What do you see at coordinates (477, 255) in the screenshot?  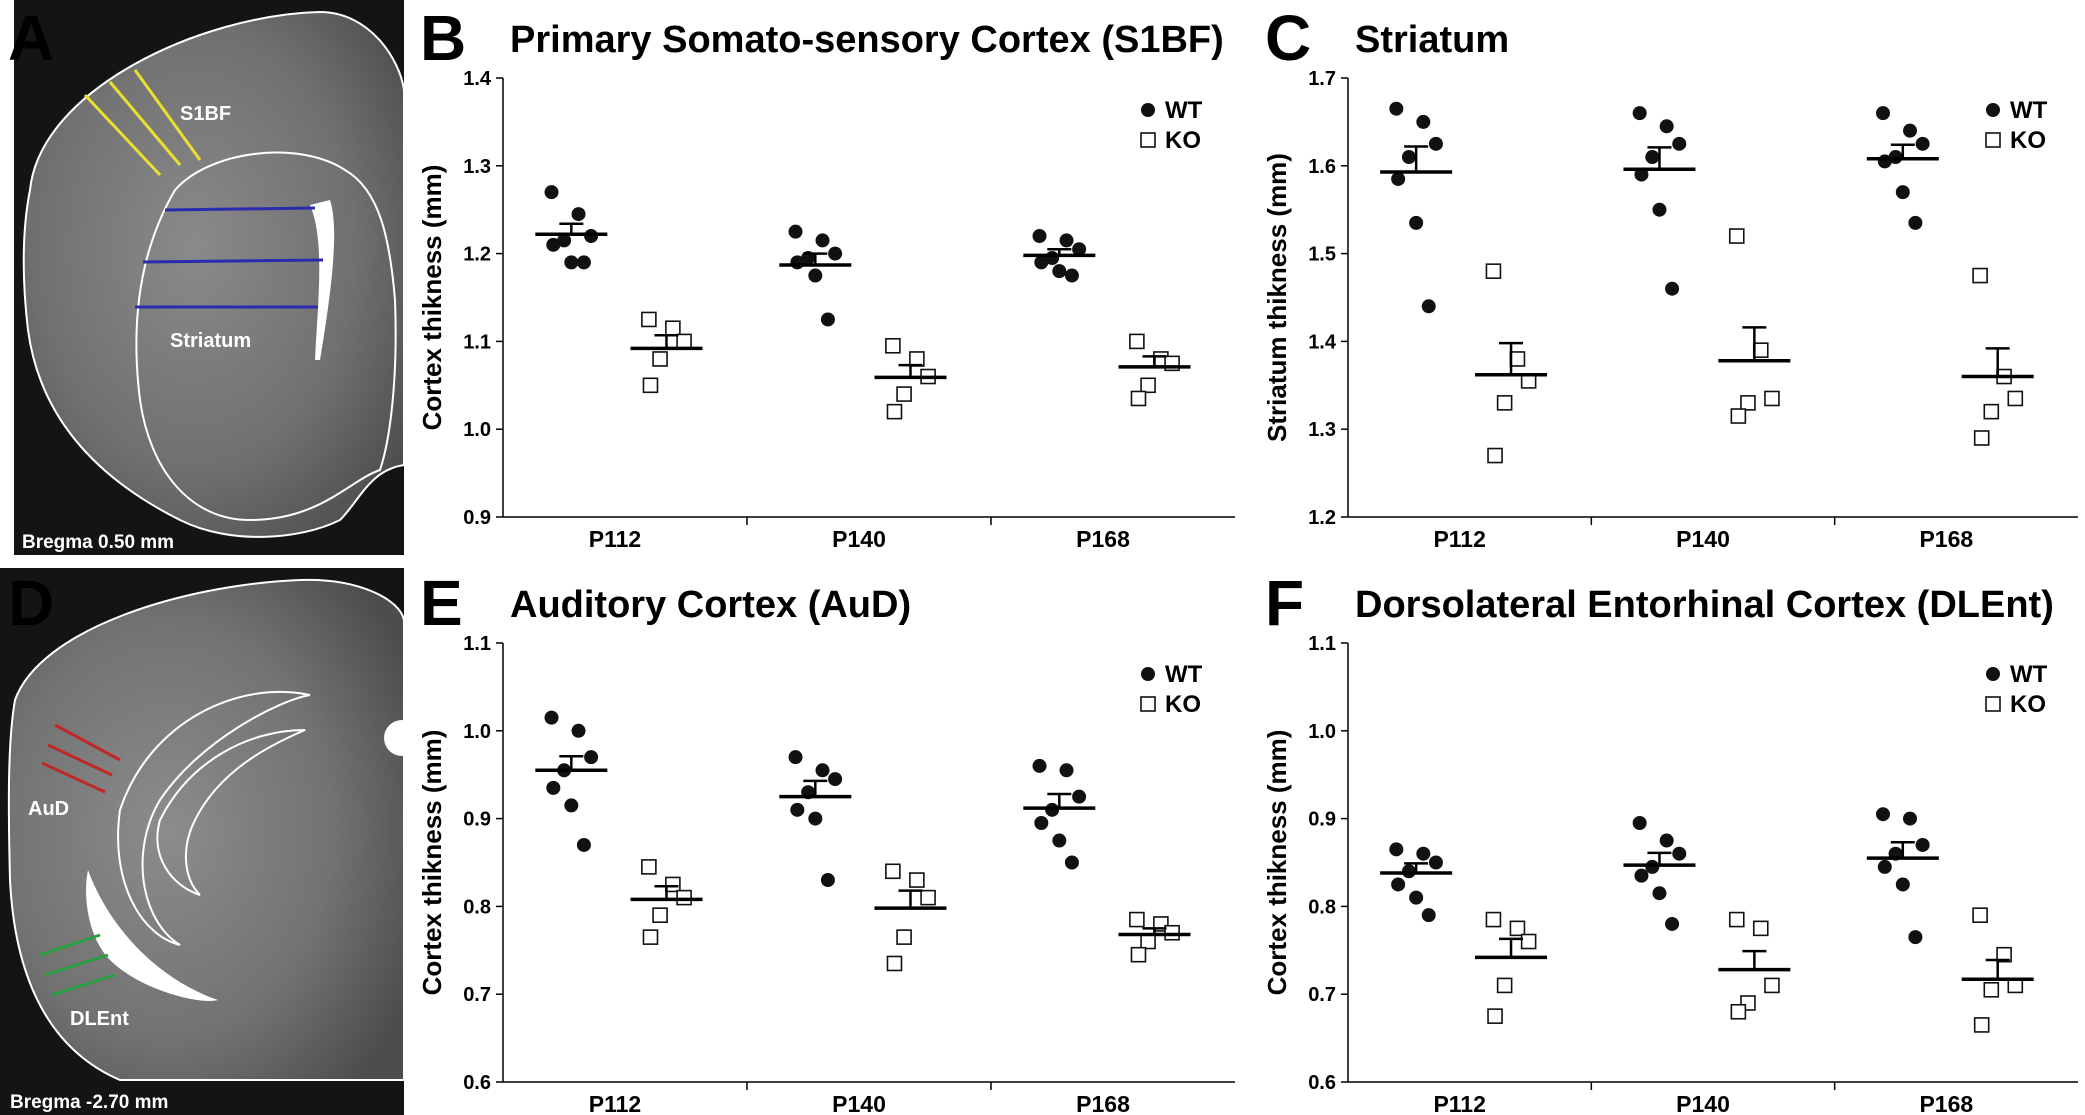 I see `y-tick-label: 1.2` at bounding box center [477, 255].